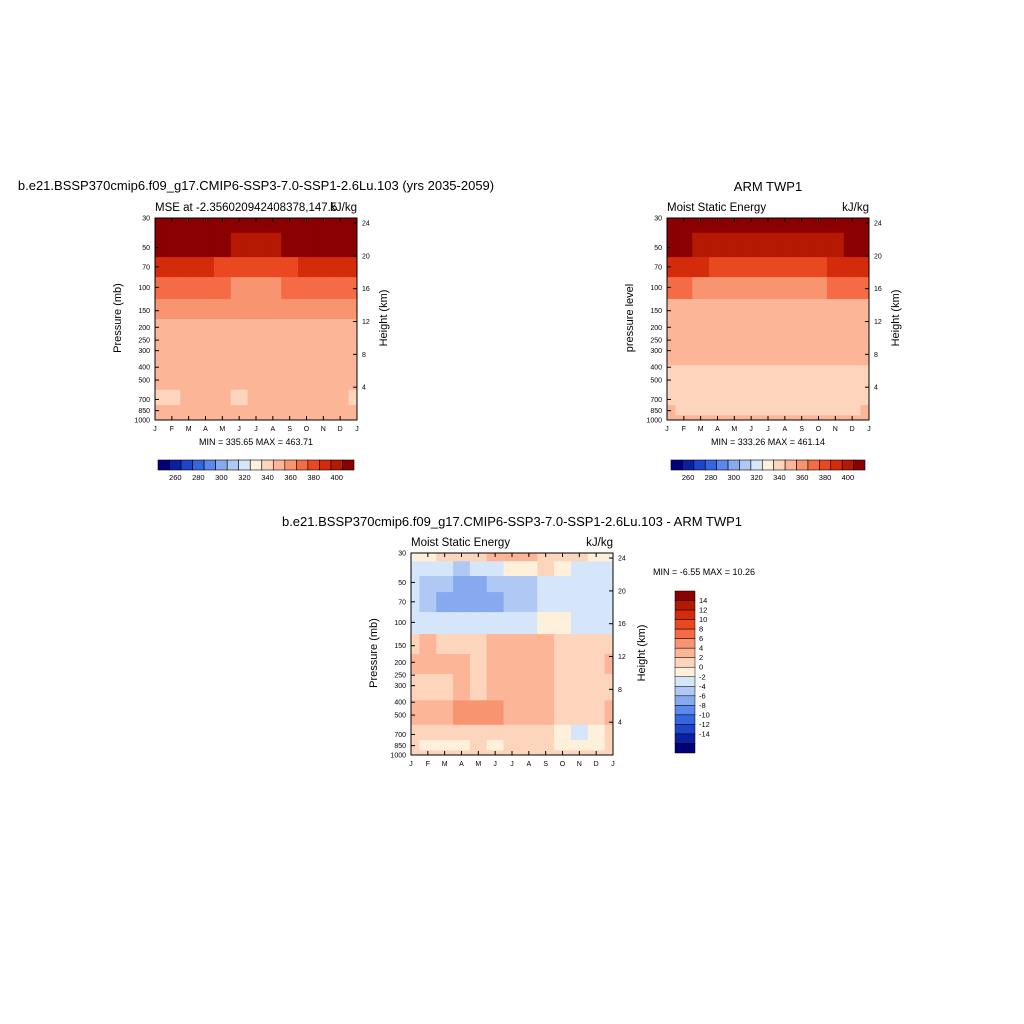 Image resolution: width=1024 pixels, height=1024 pixels. I want to click on y-tick-label: 500, so click(656, 381).